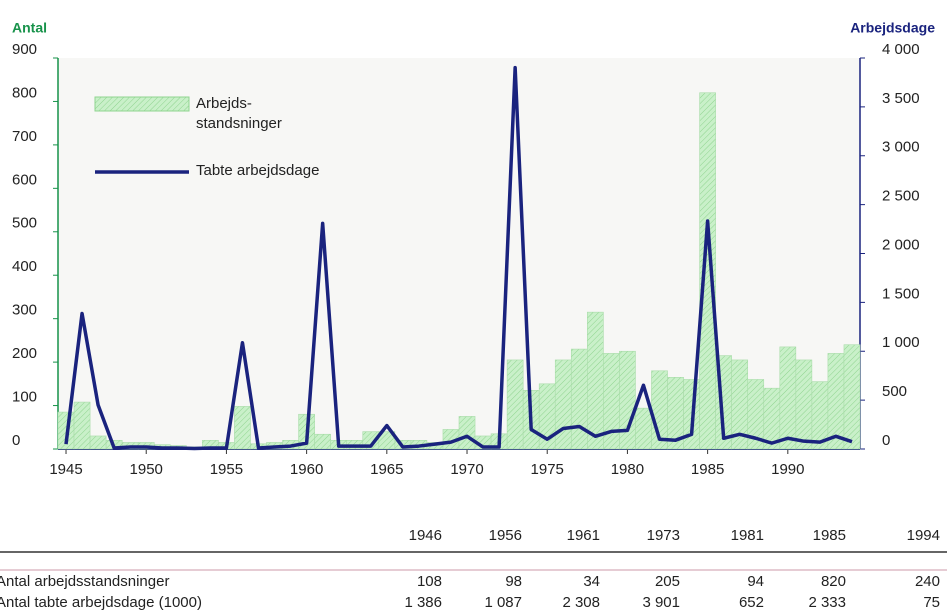 This screenshot has width=947, height=615. Describe the element at coordinates (142, 104) in the screenshot. I see `legend-swatch` at that location.